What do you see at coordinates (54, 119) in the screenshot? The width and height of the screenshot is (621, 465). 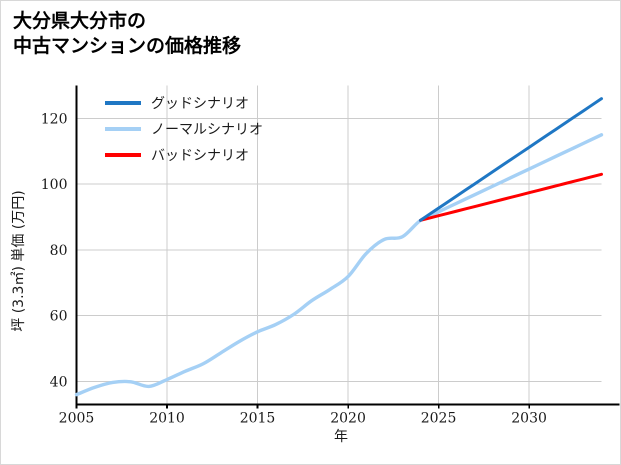 I see `y-tick-label-4: 120` at bounding box center [54, 119].